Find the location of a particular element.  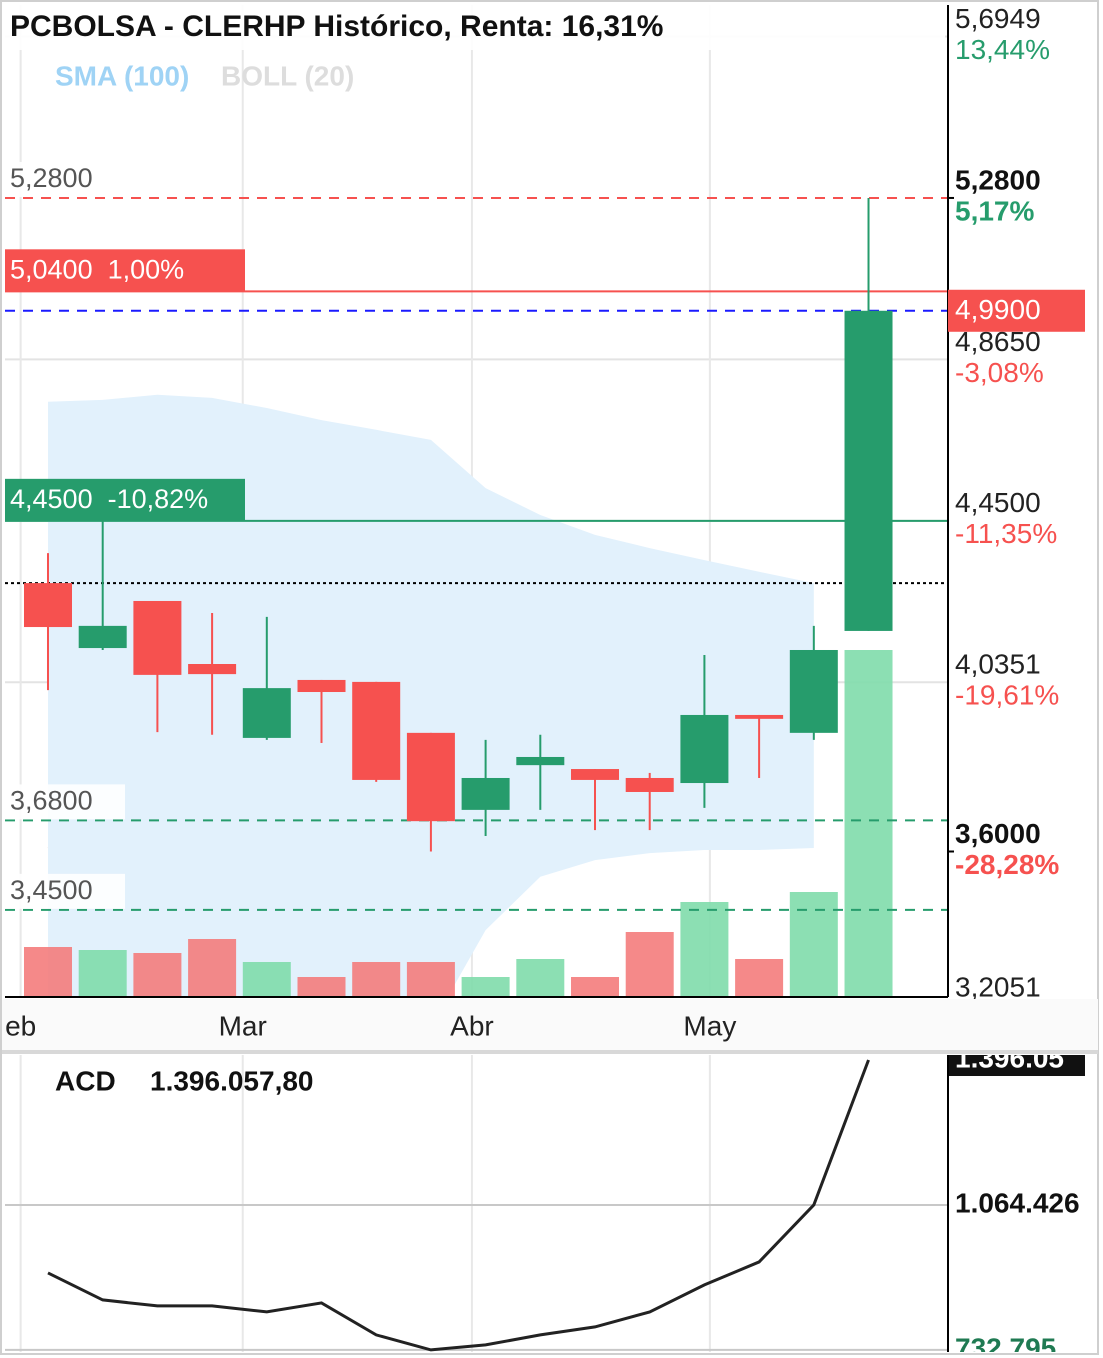

title-bg is located at coordinates (475, 27).